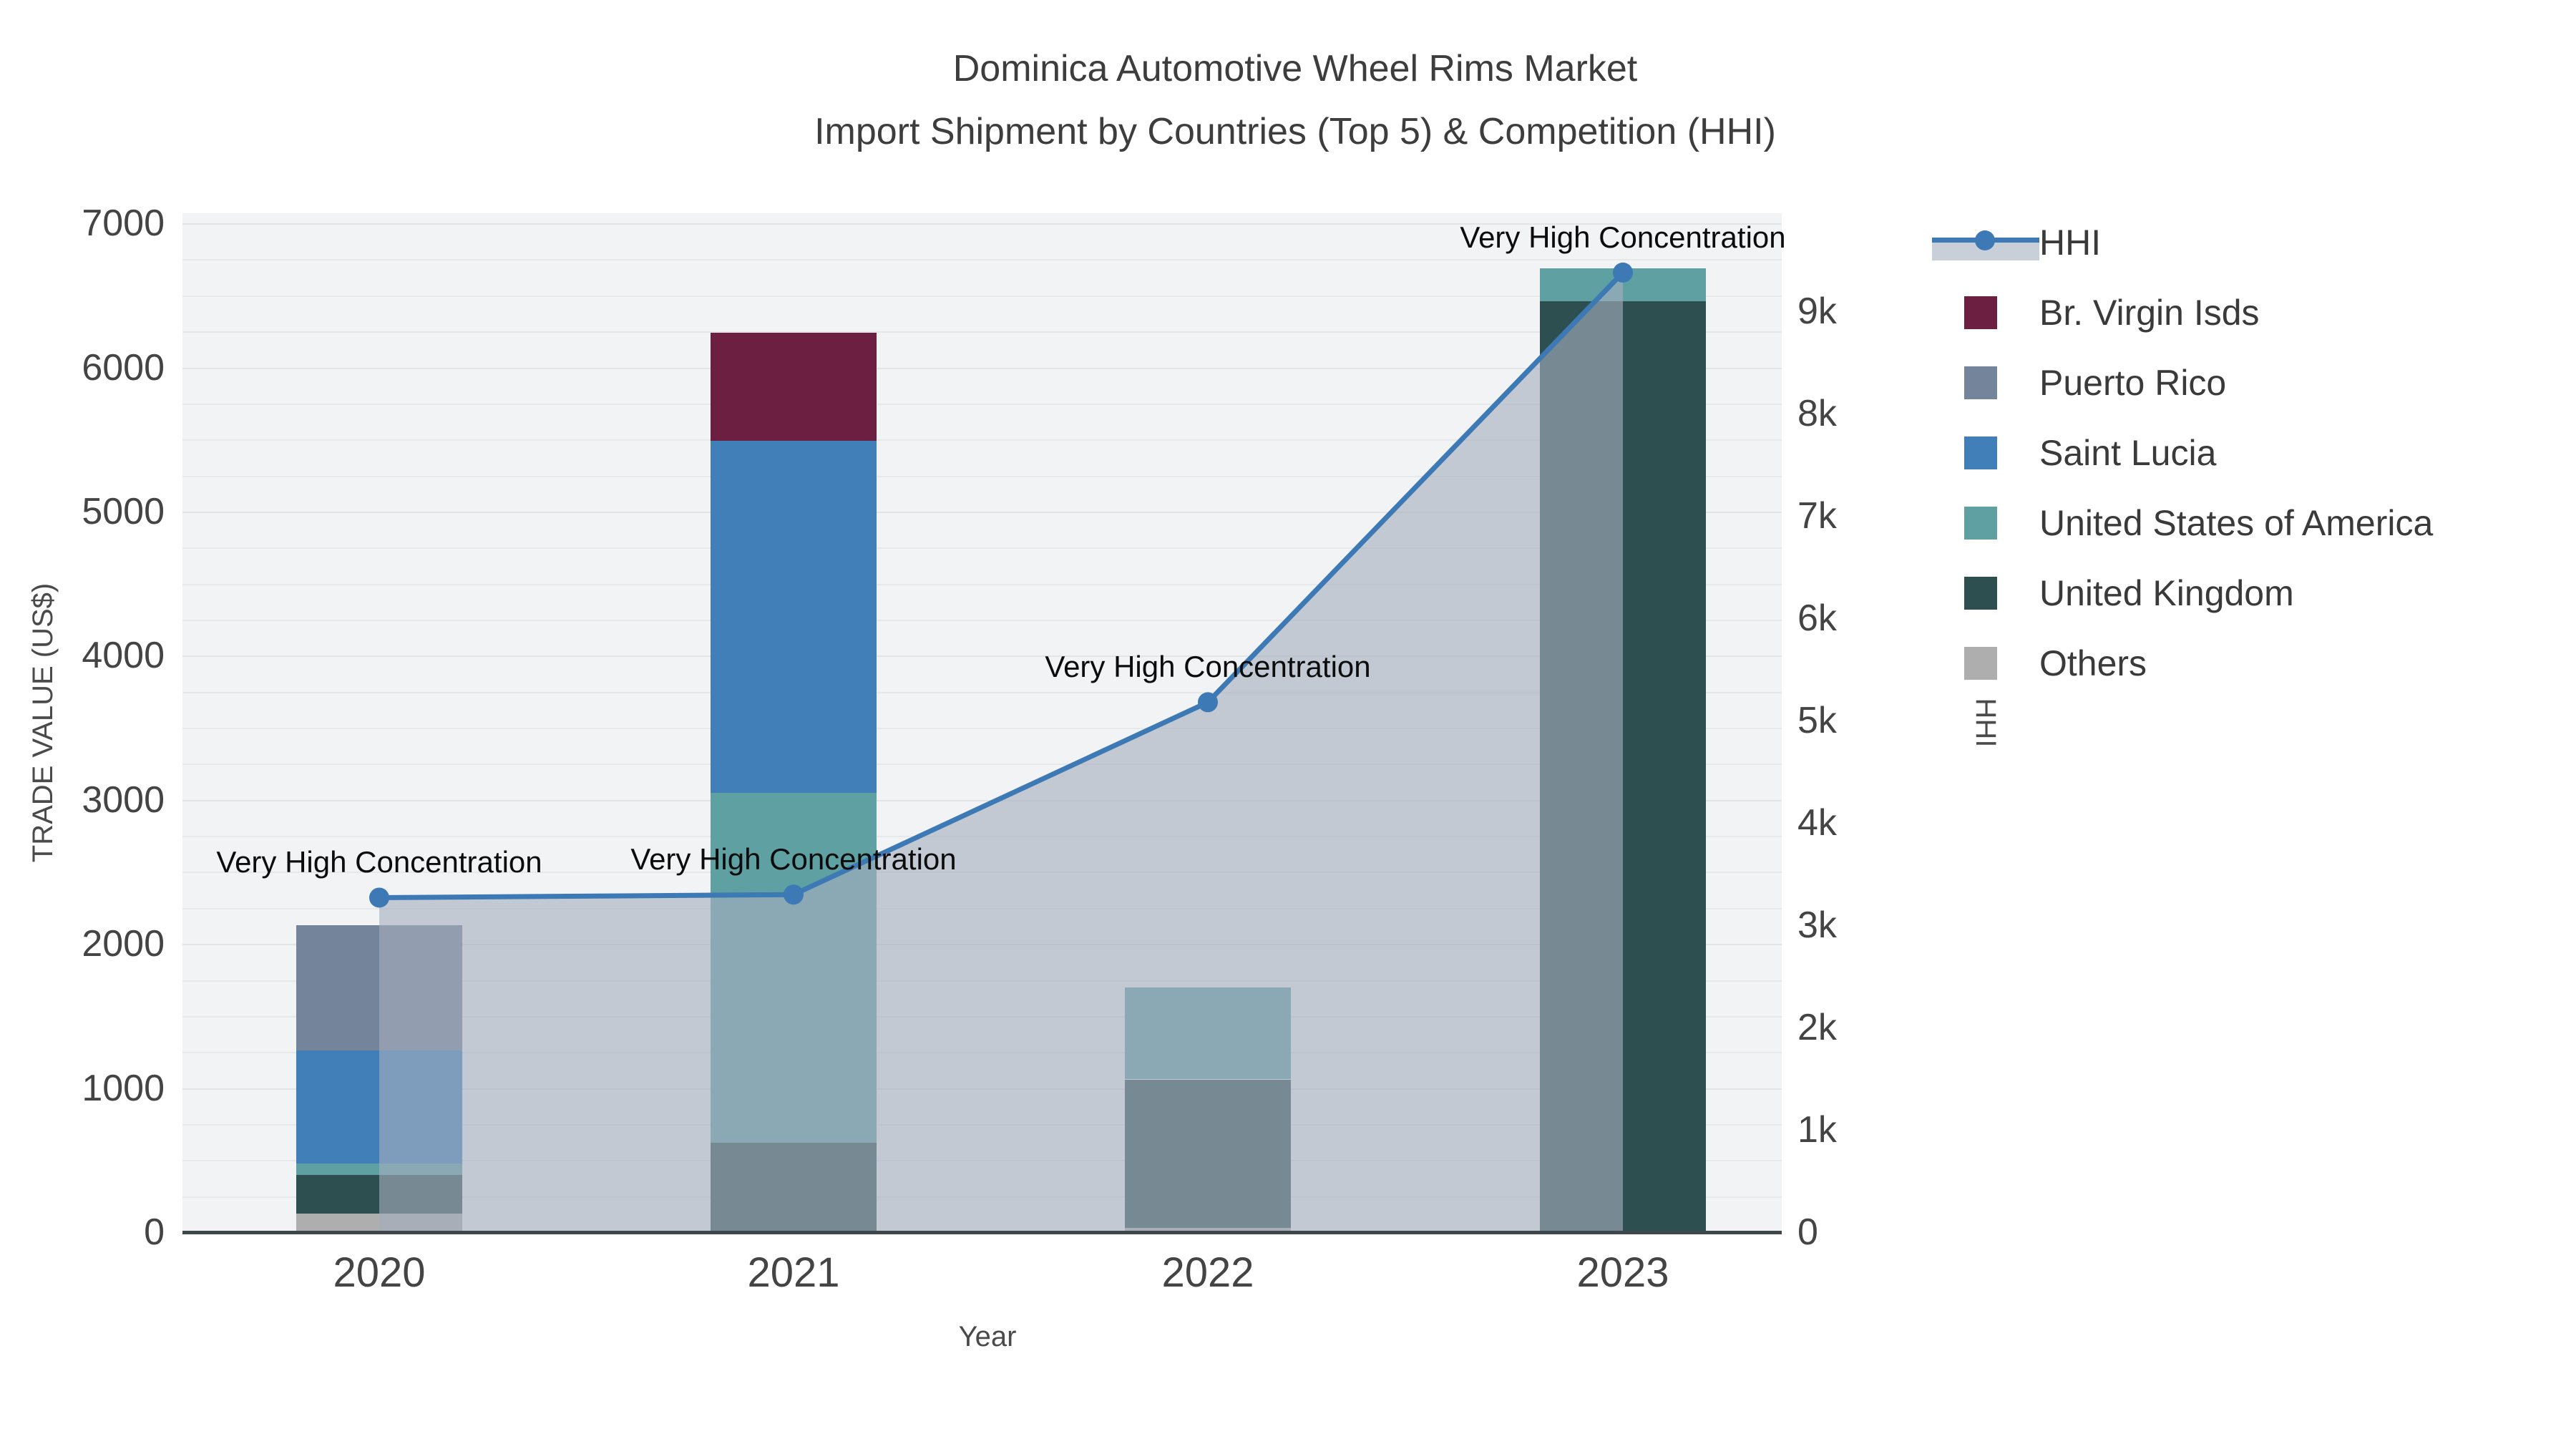 This screenshot has height=1449, width=2576. Describe the element at coordinates (1817, 1028) in the screenshot. I see `y-right-tick-2k: 2k` at that location.